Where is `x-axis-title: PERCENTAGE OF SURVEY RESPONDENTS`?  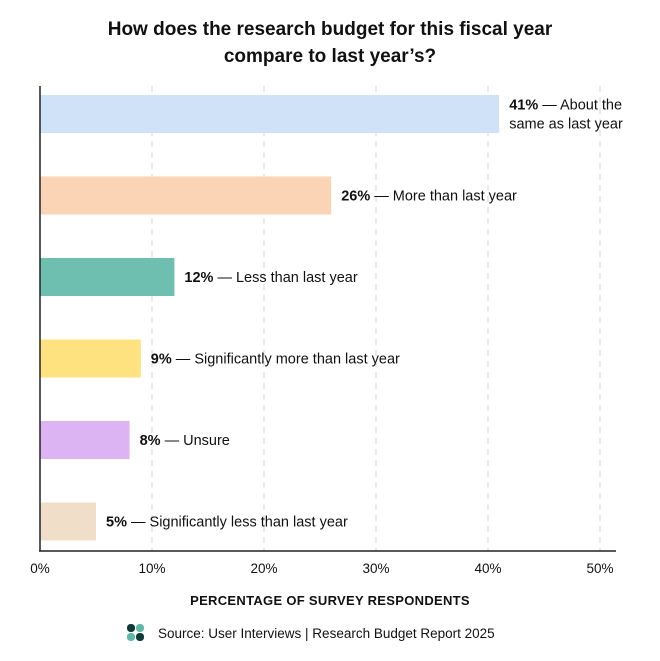 x-axis-title: PERCENTAGE OF SURVEY RESPONDENTS is located at coordinates (330, 600).